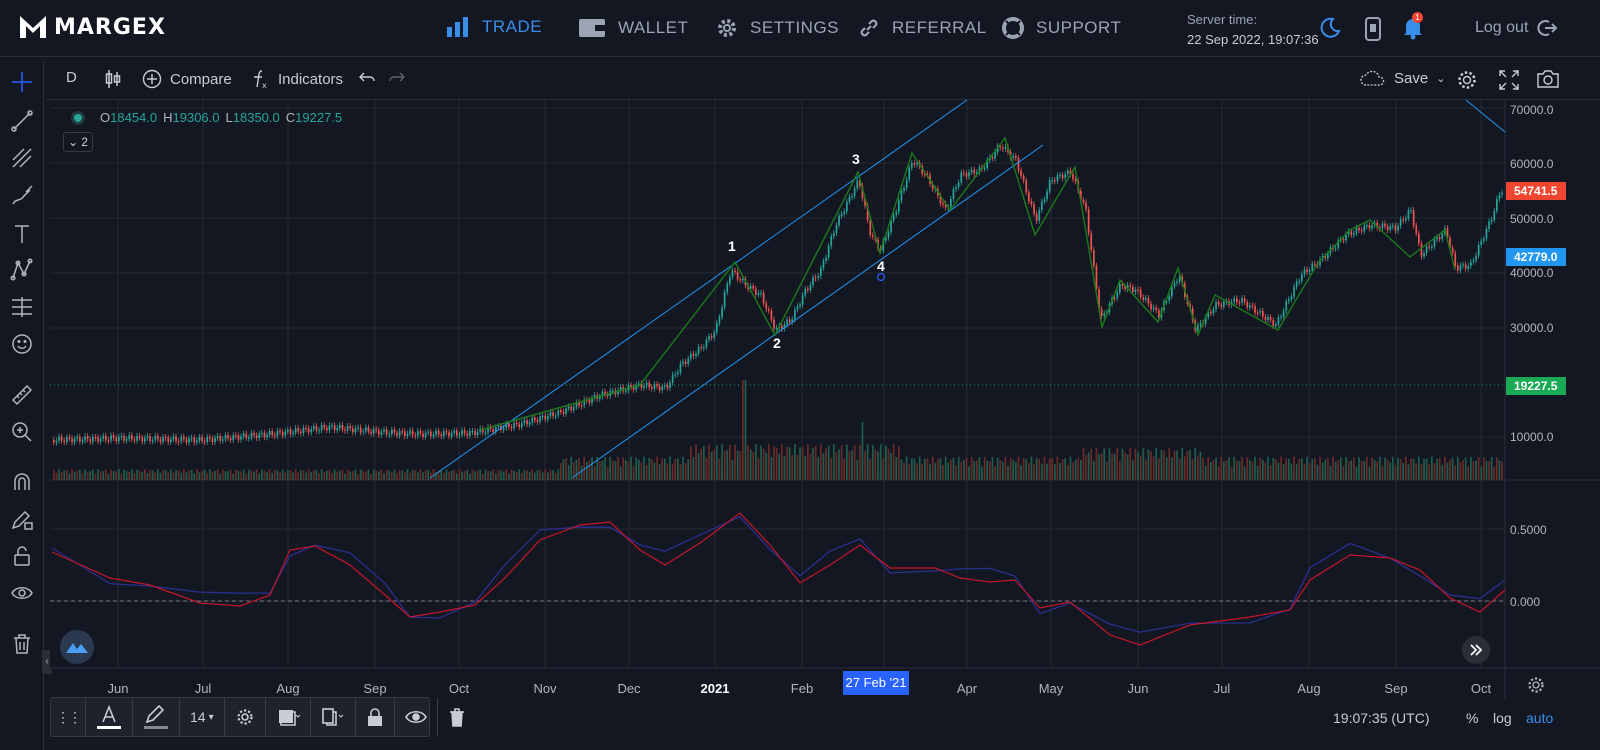 The image size is (1600, 750). I want to click on wave-label: 3, so click(856, 159).